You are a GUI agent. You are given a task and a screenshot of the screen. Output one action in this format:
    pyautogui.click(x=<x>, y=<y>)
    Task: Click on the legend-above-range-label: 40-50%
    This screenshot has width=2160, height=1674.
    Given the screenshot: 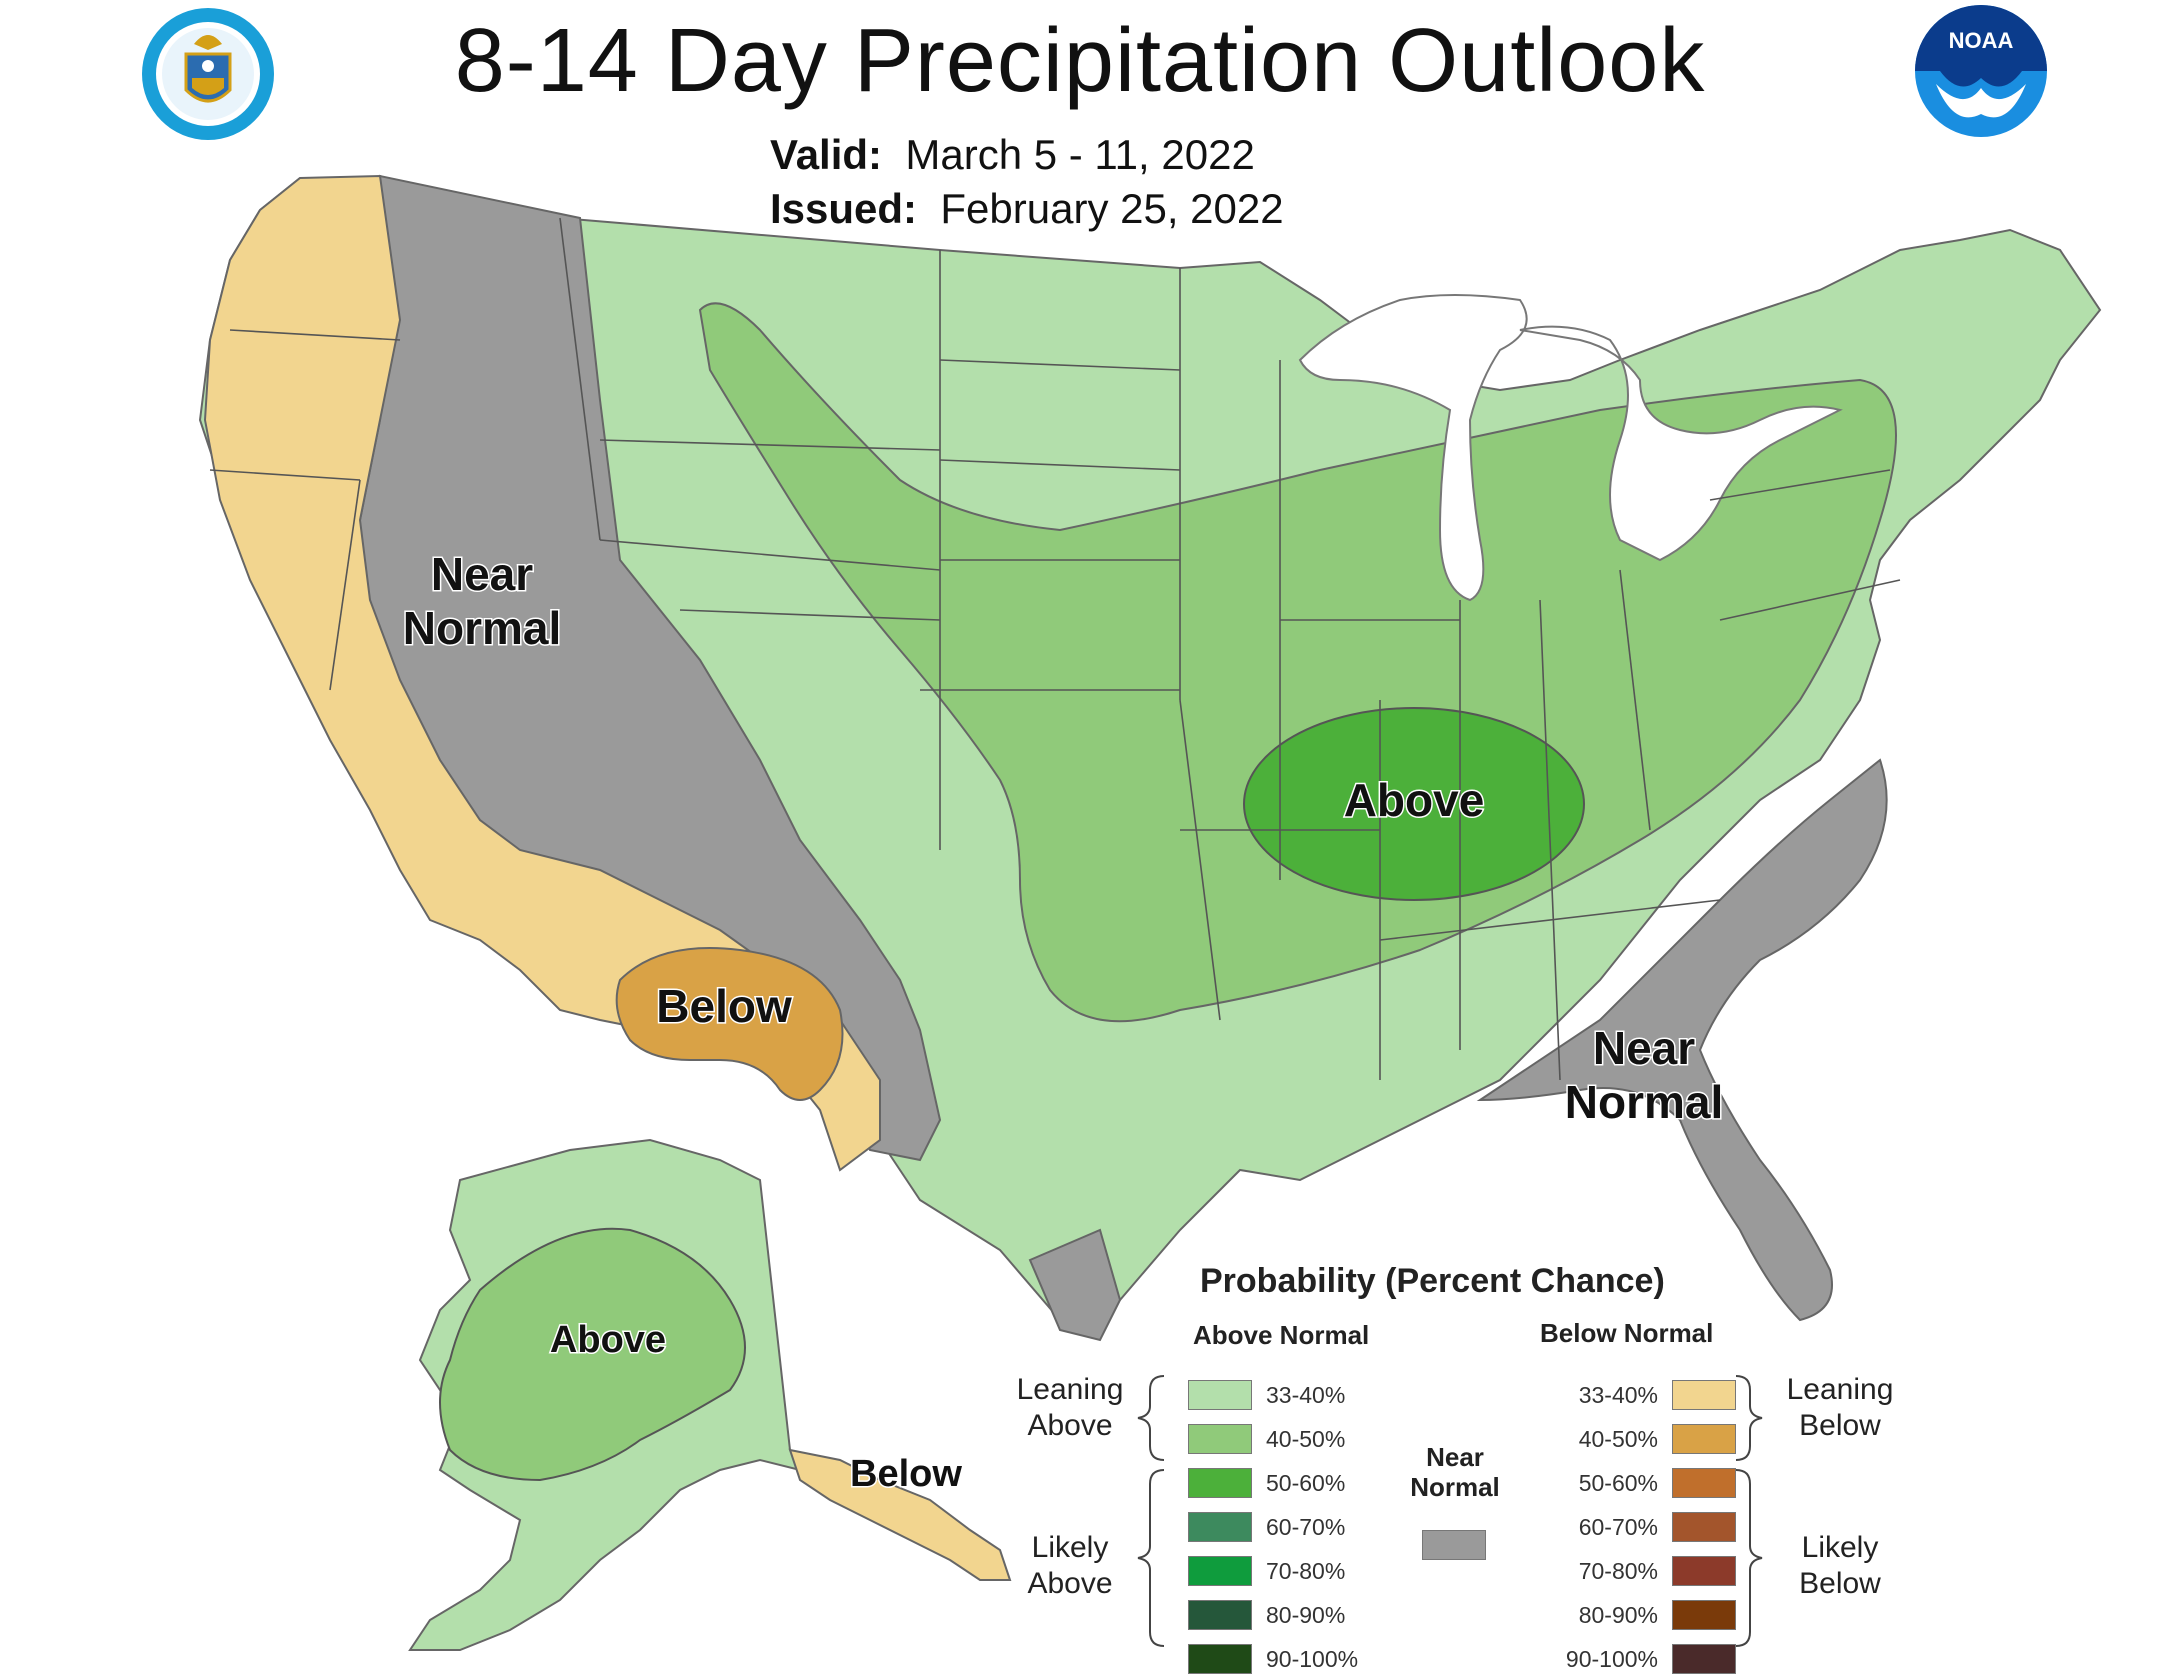 What is the action you would take?
    pyautogui.click(x=1306, y=1438)
    